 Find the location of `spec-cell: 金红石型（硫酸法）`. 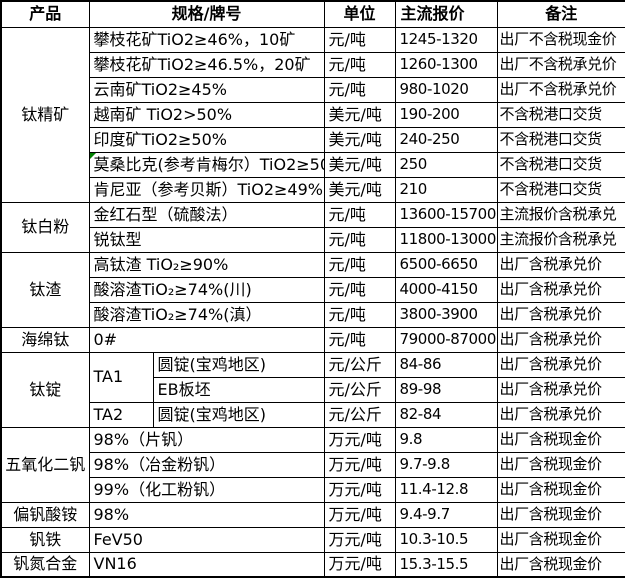

spec-cell: 金红石型（硫酸法） is located at coordinates (206, 214).